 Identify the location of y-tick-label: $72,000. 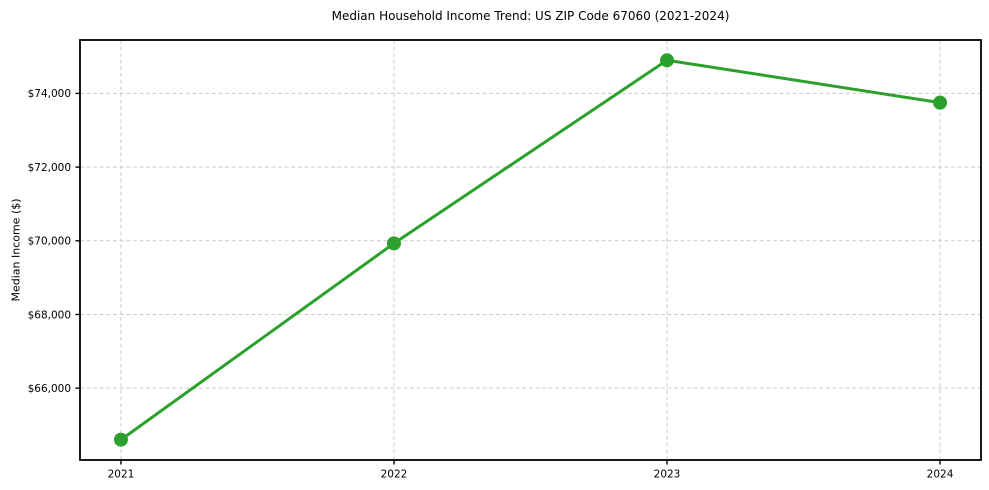
(49, 168).